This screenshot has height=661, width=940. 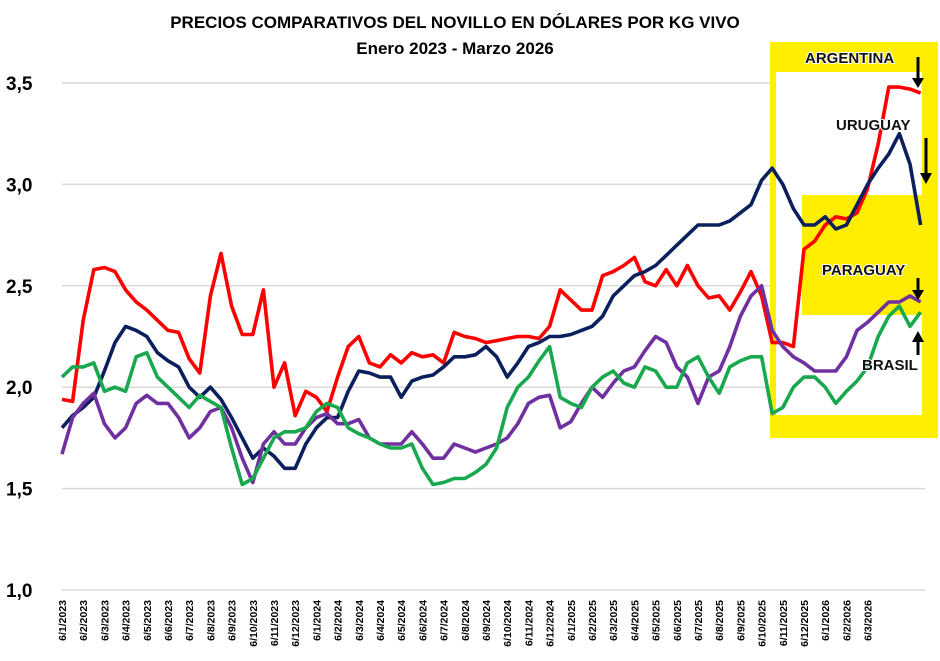 What do you see at coordinates (551, 623) in the screenshot?
I see `x-tick-label: 6/12/2024` at bounding box center [551, 623].